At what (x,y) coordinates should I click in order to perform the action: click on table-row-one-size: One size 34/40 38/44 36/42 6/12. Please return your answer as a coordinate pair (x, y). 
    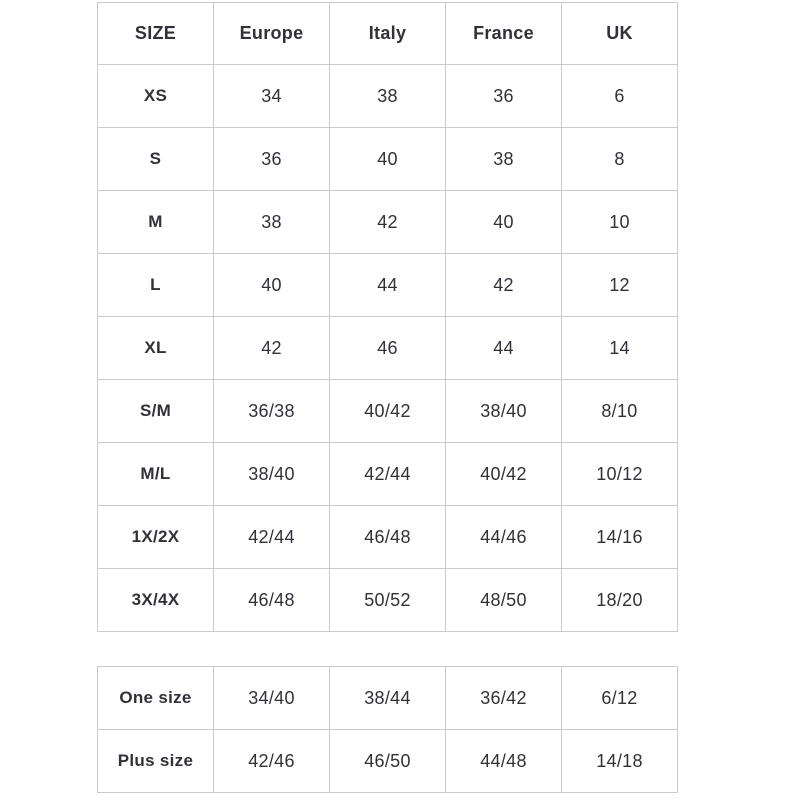
    Looking at the image, I should click on (387, 698).